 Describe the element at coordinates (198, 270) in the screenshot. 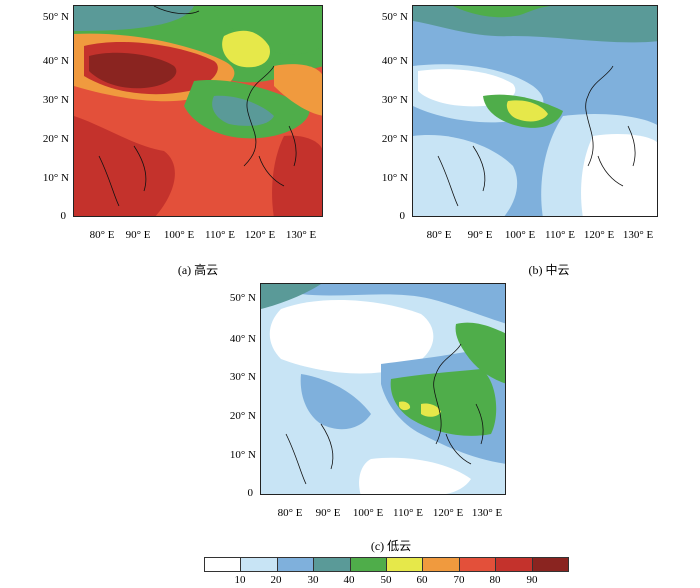

I see `caption-high-cloud: (a) 高云` at that location.